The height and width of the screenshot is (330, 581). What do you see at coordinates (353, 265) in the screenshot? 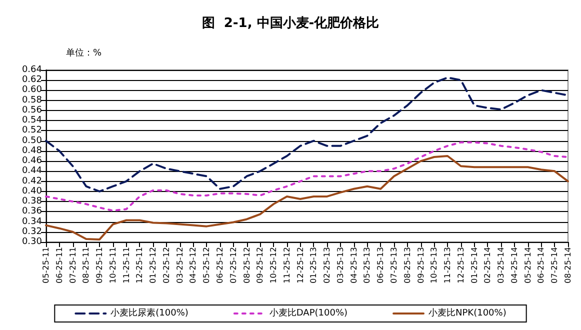
I see `x-tick-label: 04-25-13` at bounding box center [353, 265].